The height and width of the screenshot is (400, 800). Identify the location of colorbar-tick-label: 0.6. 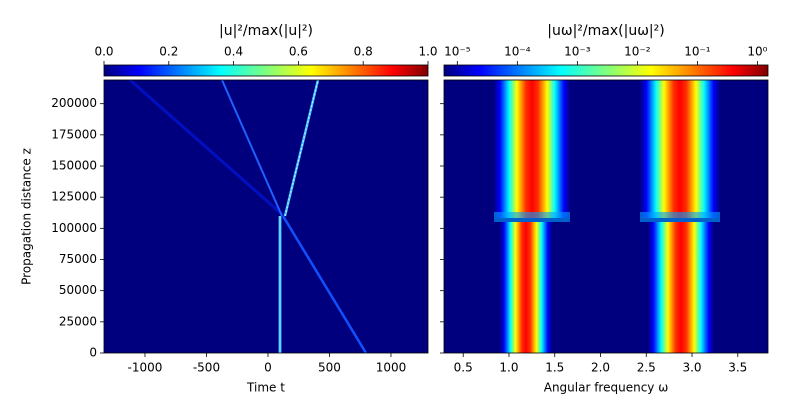
(298, 52).